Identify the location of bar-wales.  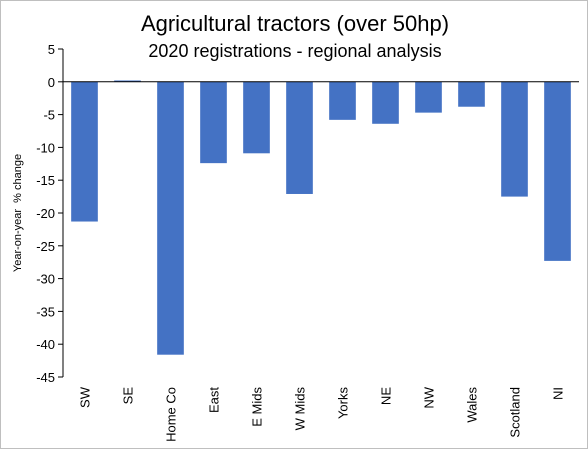
(471, 94).